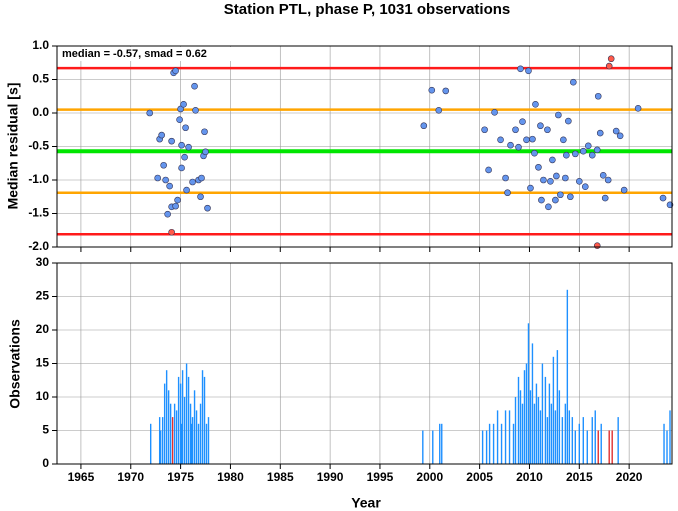  Describe the element at coordinates (38, 179) in the screenshot. I see `y-tick-label: -1.0` at that location.